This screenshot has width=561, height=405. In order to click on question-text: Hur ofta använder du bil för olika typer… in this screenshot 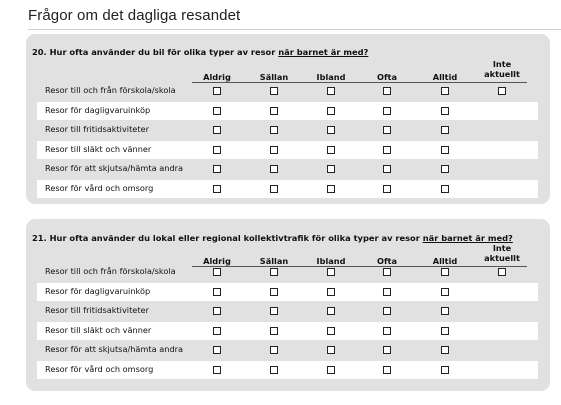, I will do `click(164, 52)`.